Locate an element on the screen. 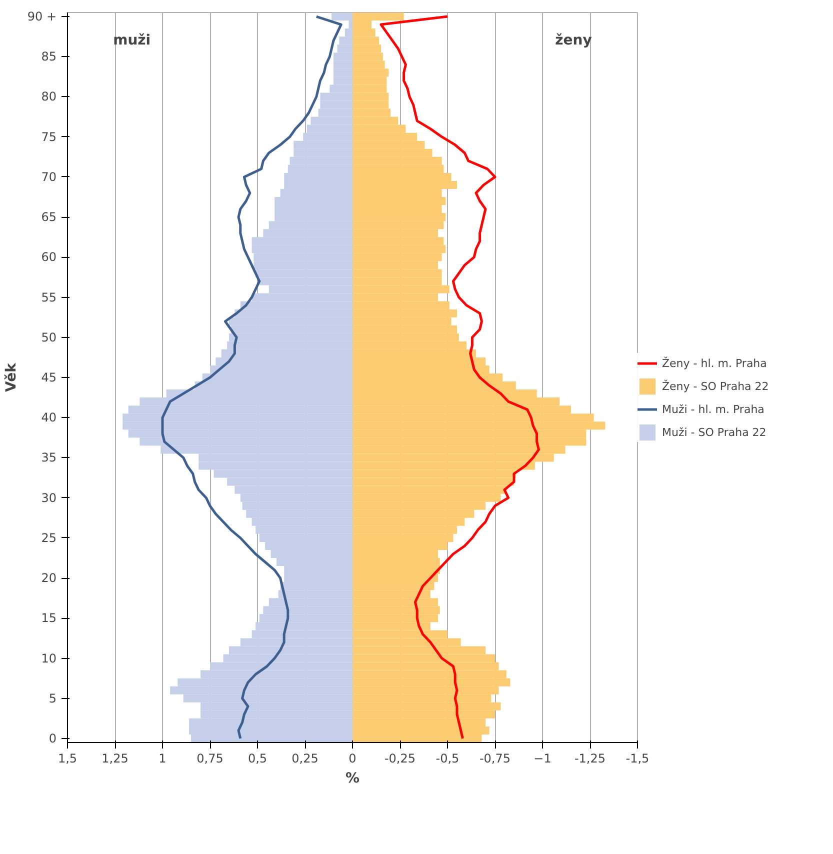  y-tick-label: 70 is located at coordinates (49, 177).